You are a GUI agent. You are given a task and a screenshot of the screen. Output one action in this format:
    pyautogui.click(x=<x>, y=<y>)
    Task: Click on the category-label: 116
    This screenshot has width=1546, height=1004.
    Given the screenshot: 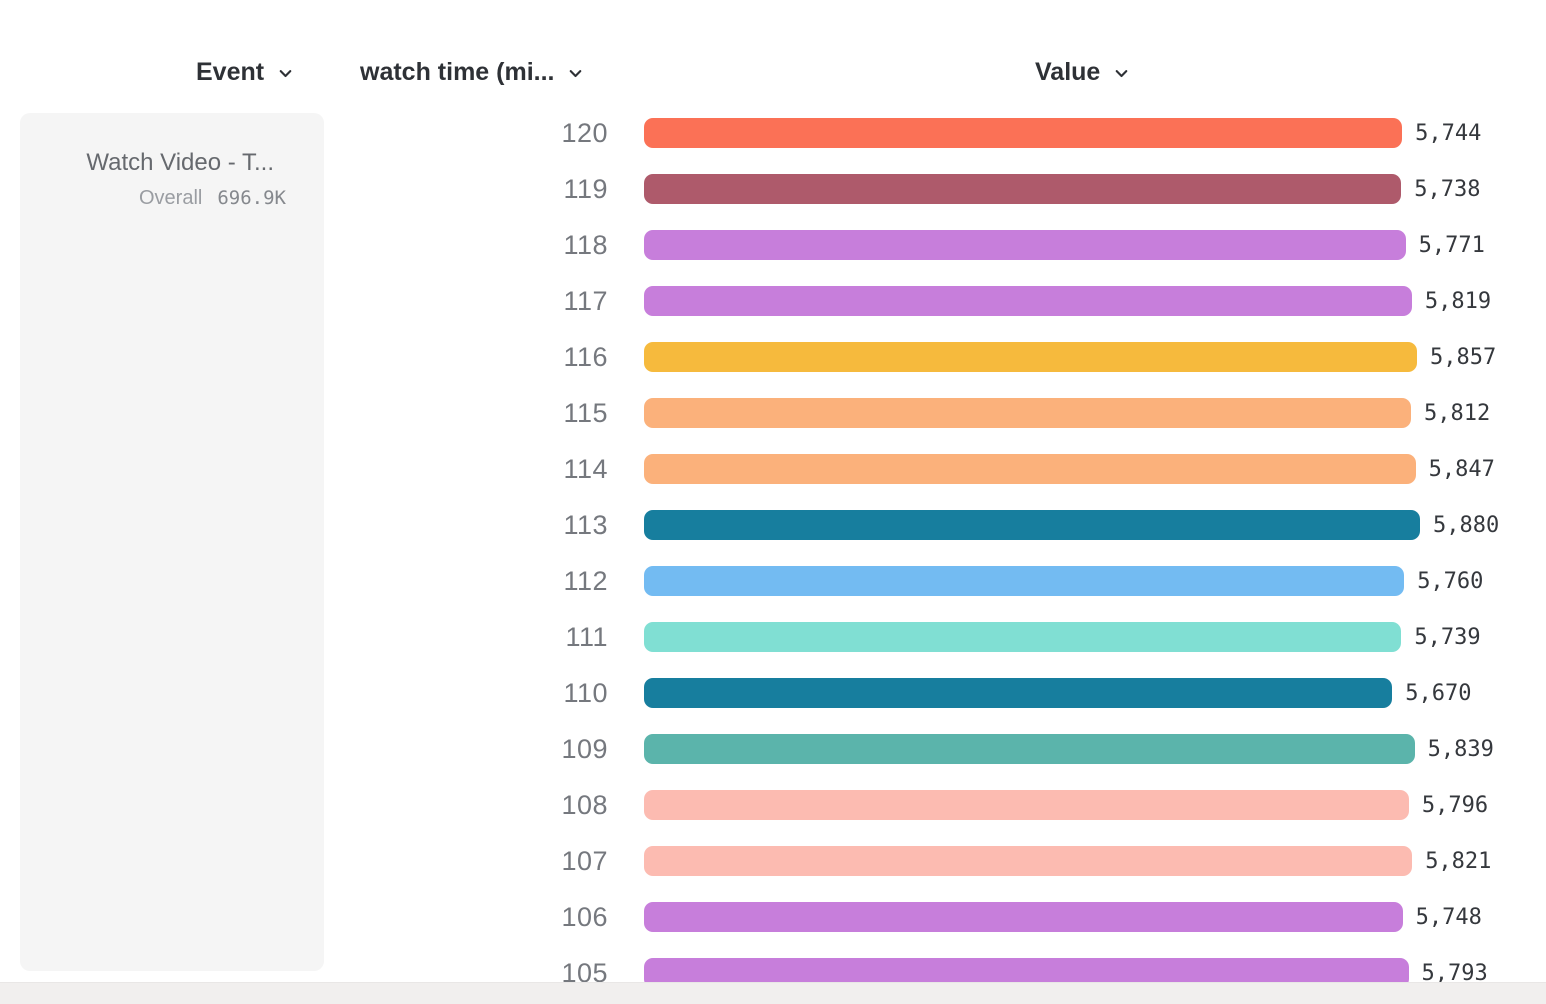 What is the action you would take?
    pyautogui.click(x=585, y=356)
    